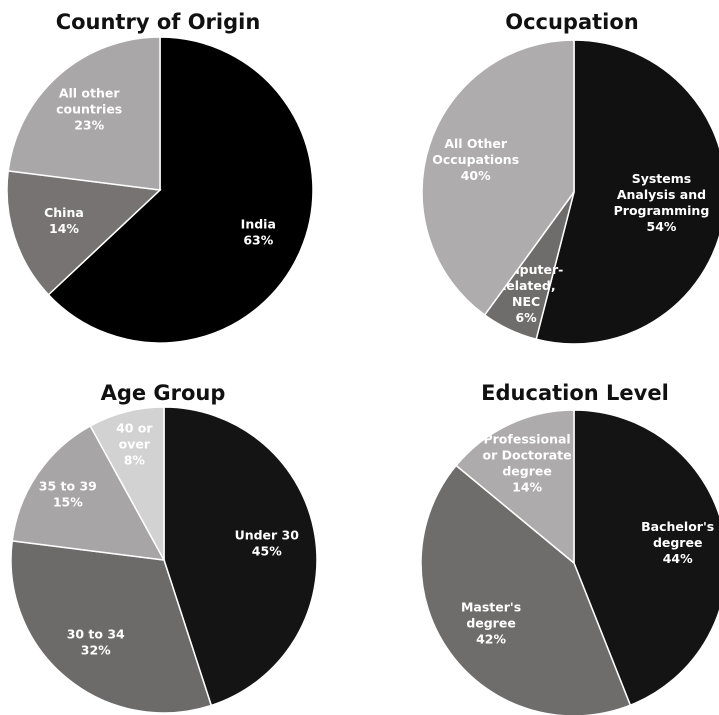 This screenshot has width=719, height=715. What do you see at coordinates (662, 210) in the screenshot?
I see `slice-label-line: Programming` at bounding box center [662, 210].